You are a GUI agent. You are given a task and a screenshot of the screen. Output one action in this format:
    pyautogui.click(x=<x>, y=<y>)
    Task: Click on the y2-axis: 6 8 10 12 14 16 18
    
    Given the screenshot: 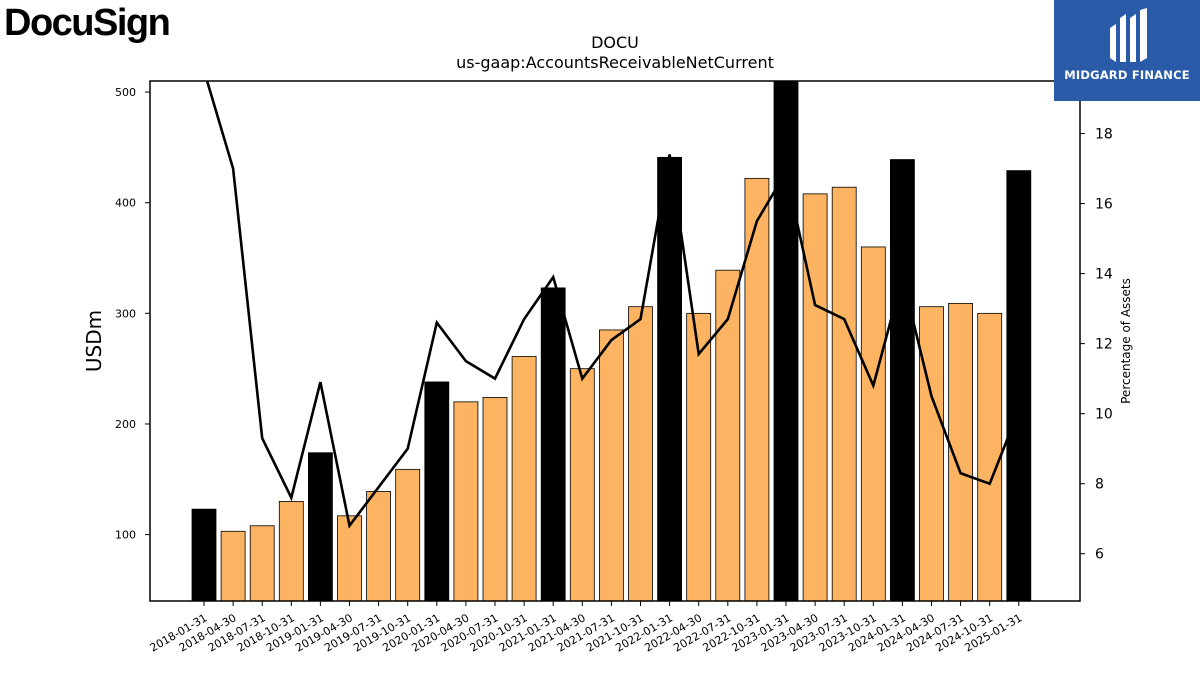 What is the action you would take?
    pyautogui.click(x=1096, y=345)
    